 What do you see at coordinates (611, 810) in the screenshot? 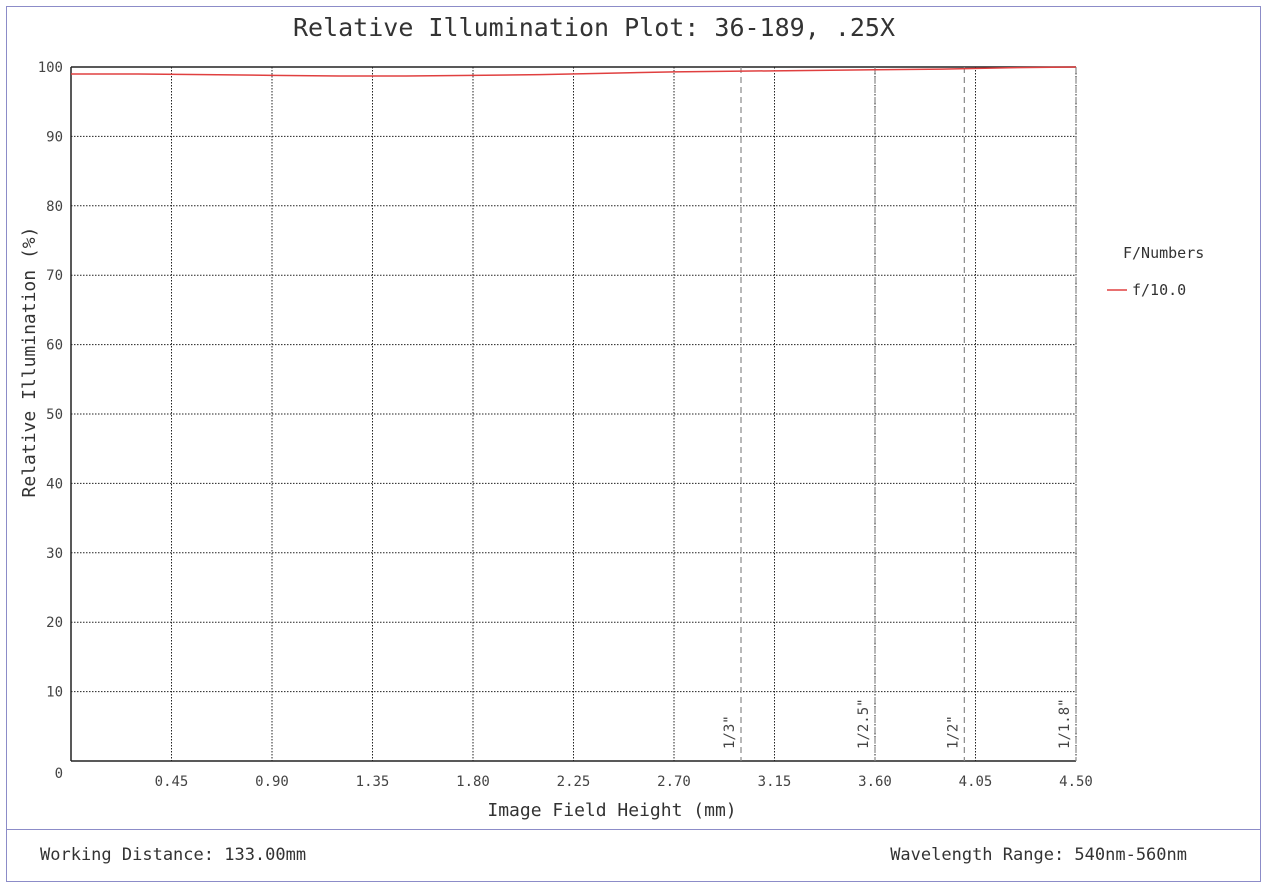
I see `x-axis-label: Image Field Height (mm)` at bounding box center [611, 810].